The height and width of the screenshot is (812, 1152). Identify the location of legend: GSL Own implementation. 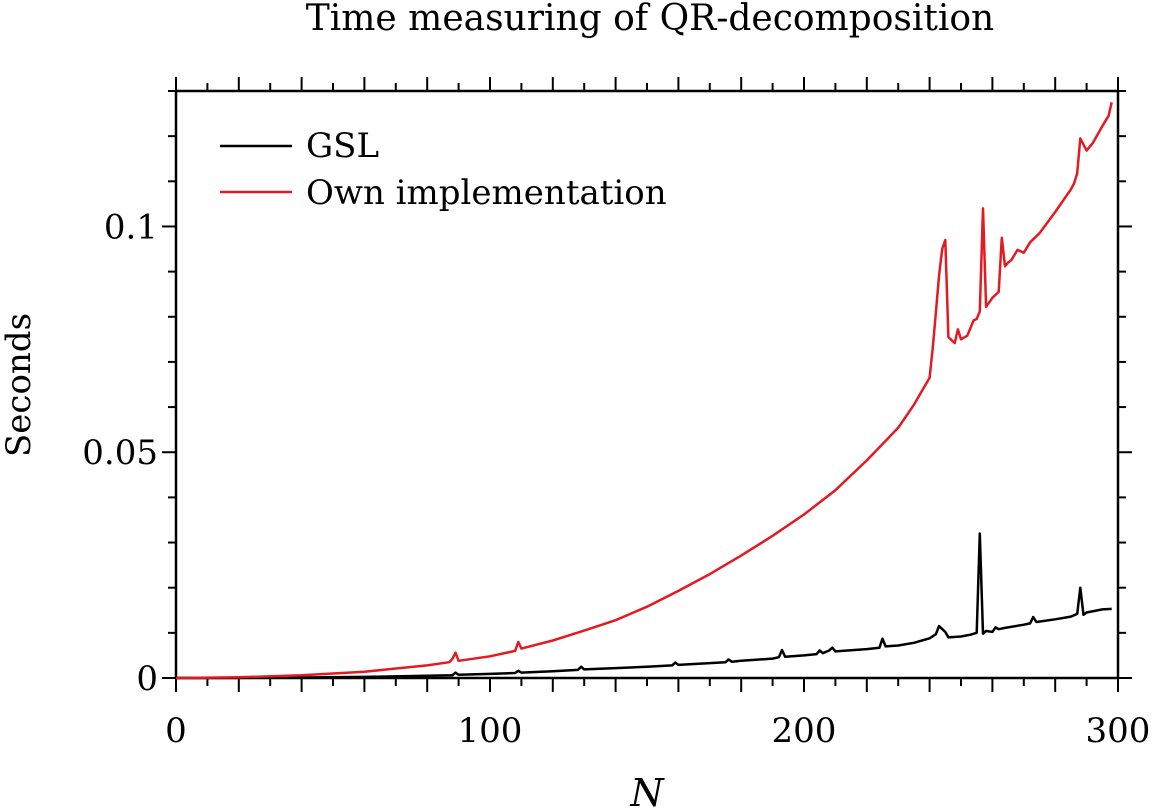
(443, 169).